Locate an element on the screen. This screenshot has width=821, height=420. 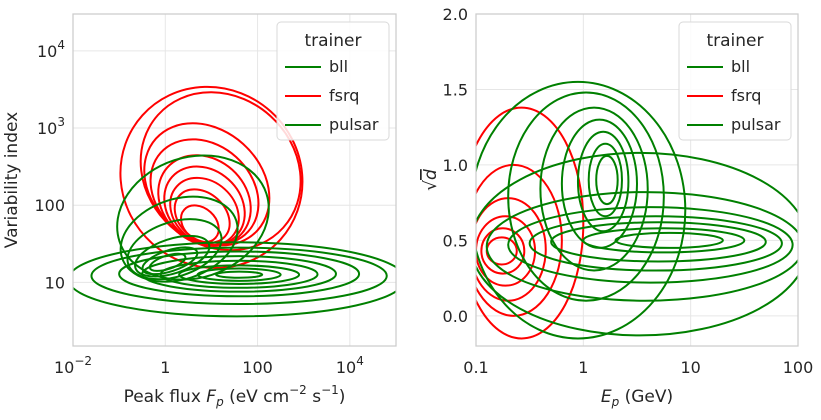
y-axis-label: Variability index is located at coordinates (12, 180).